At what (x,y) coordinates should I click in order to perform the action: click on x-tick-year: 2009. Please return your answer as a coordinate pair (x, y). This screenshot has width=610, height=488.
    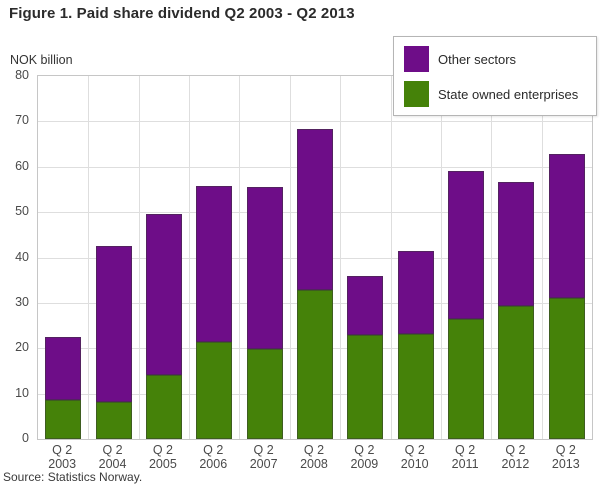
    Looking at the image, I should click on (364, 464).